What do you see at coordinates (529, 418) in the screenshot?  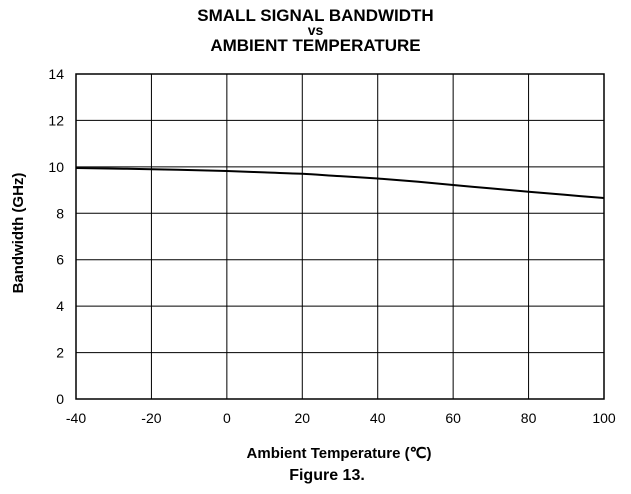 I see `x-tick-label: 80` at bounding box center [529, 418].